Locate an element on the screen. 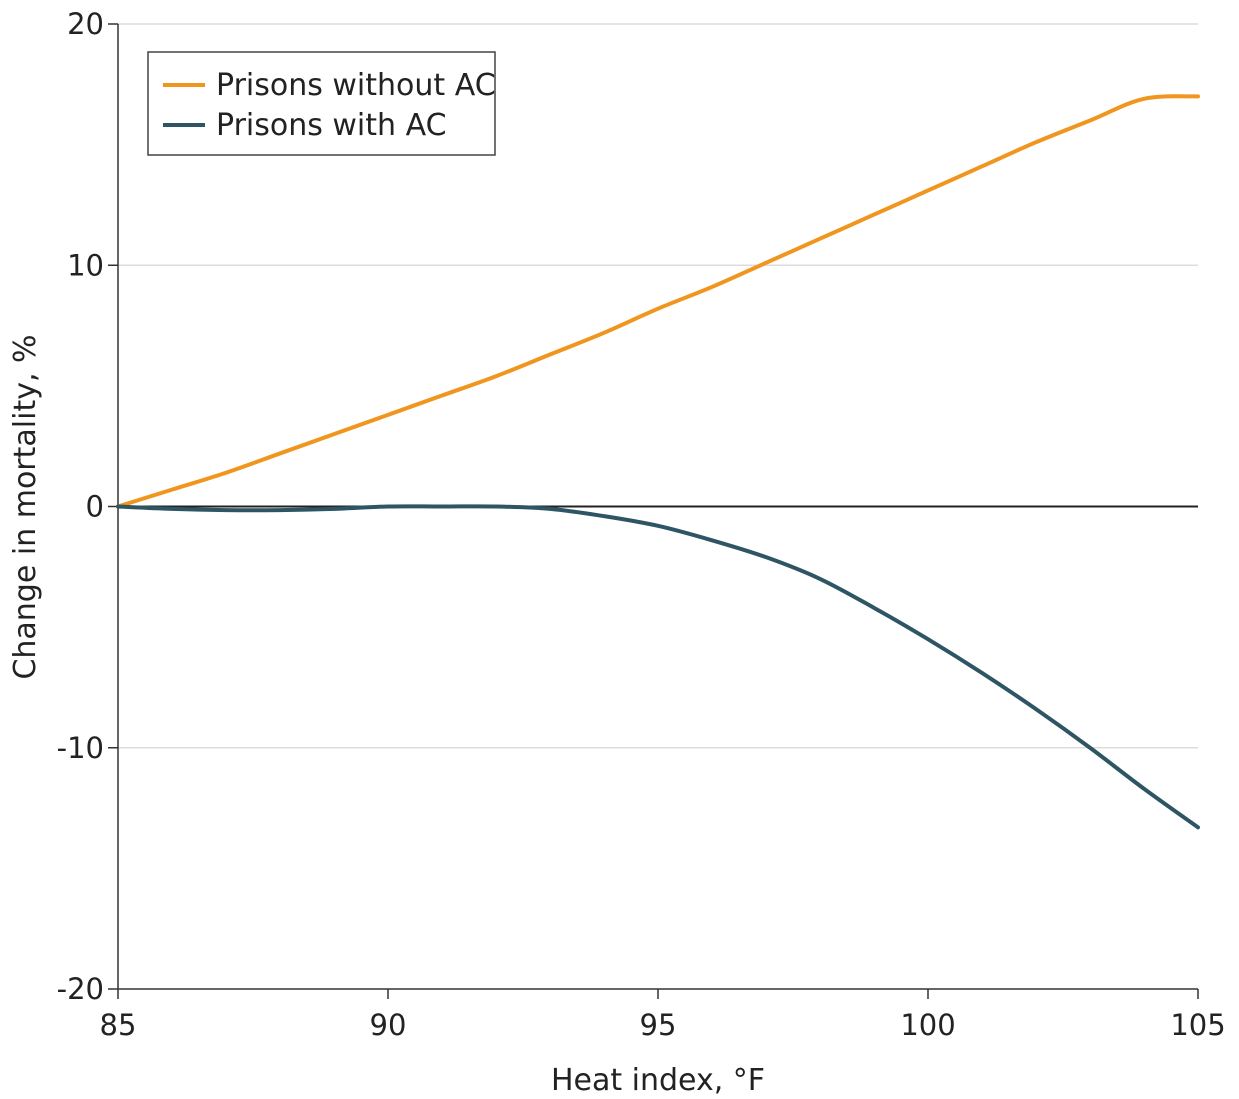 This screenshot has height=1099, width=1239. legend-label-prisons-without-ac: Prisons without AC is located at coordinates (356, 85).